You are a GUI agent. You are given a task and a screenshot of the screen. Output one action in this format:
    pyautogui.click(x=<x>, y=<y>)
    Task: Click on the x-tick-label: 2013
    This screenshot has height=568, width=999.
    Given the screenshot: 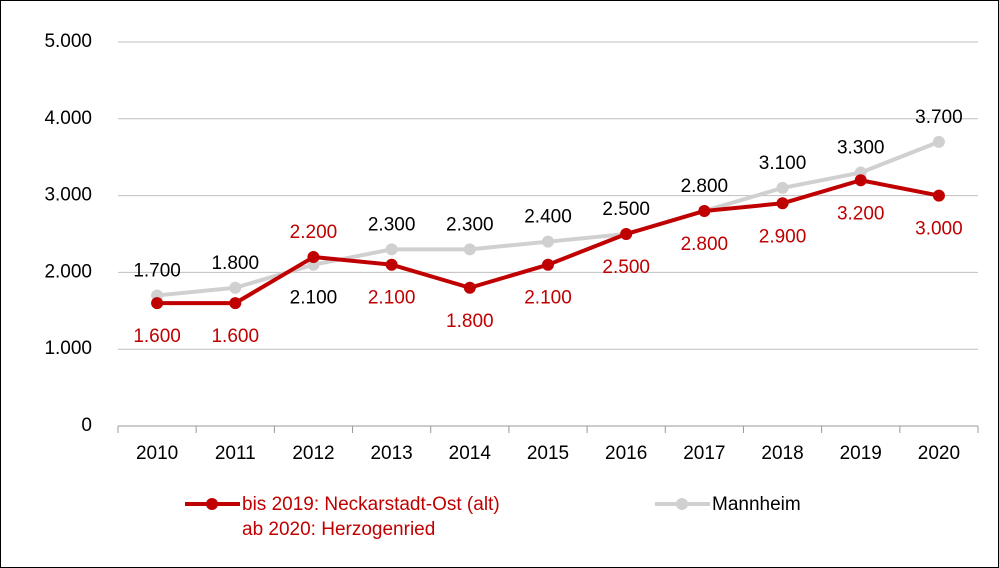 What is the action you would take?
    pyautogui.click(x=391, y=453)
    